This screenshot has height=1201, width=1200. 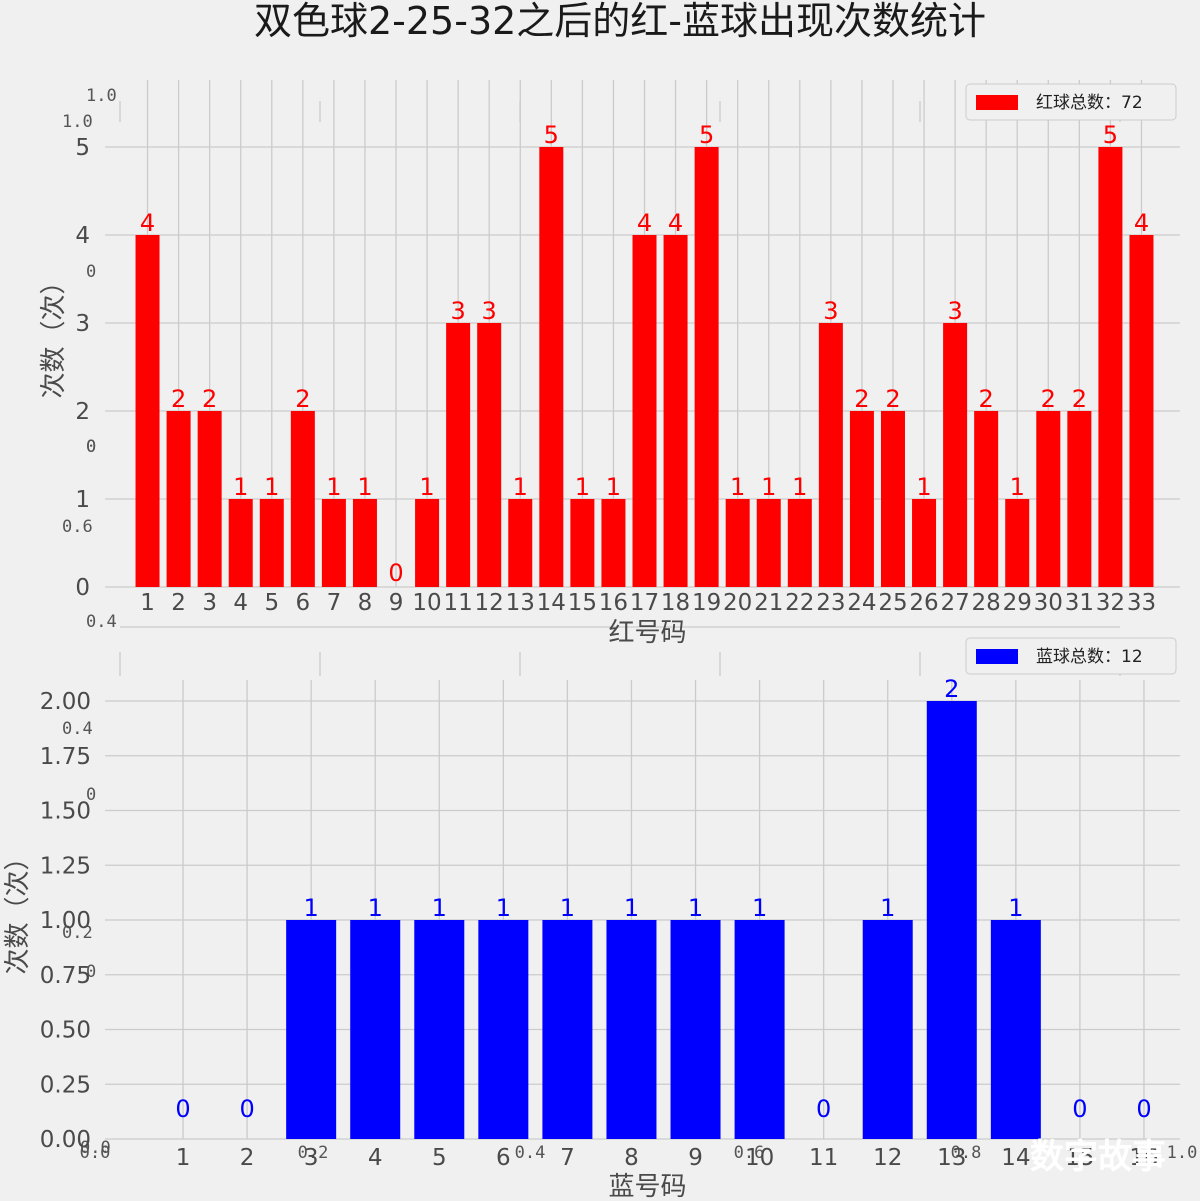 I want to click on y-tick-label: 3, so click(x=82, y=324).